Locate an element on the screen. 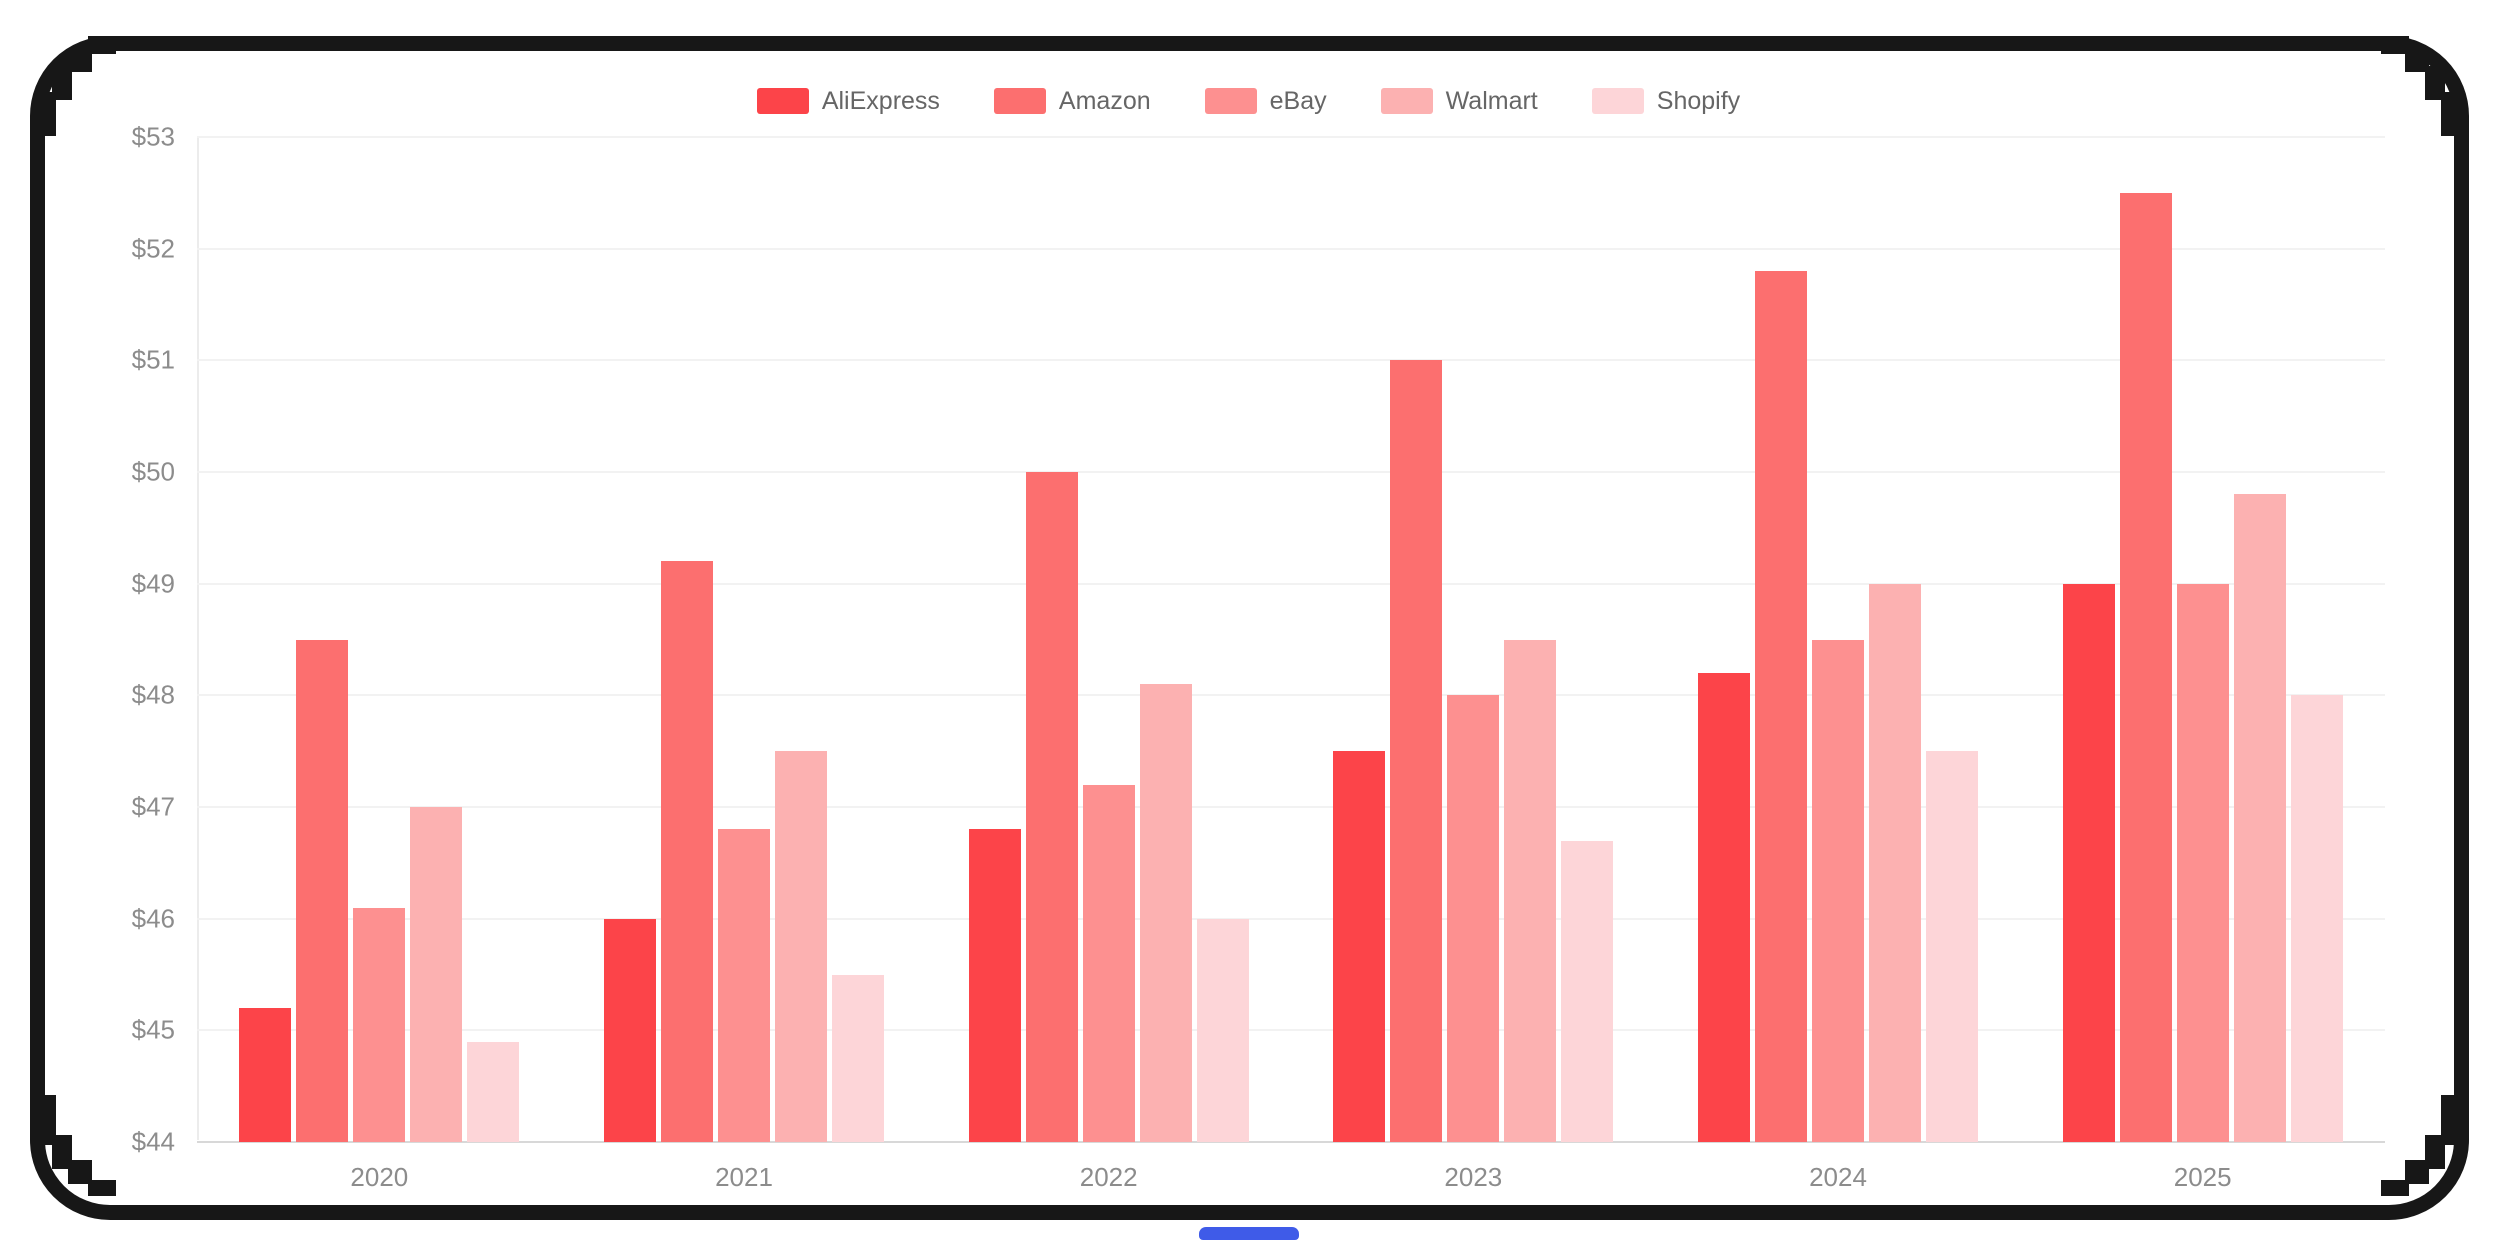 This screenshot has height=1240, width=2497. y-tick-label: $52 is located at coordinates (153, 248).